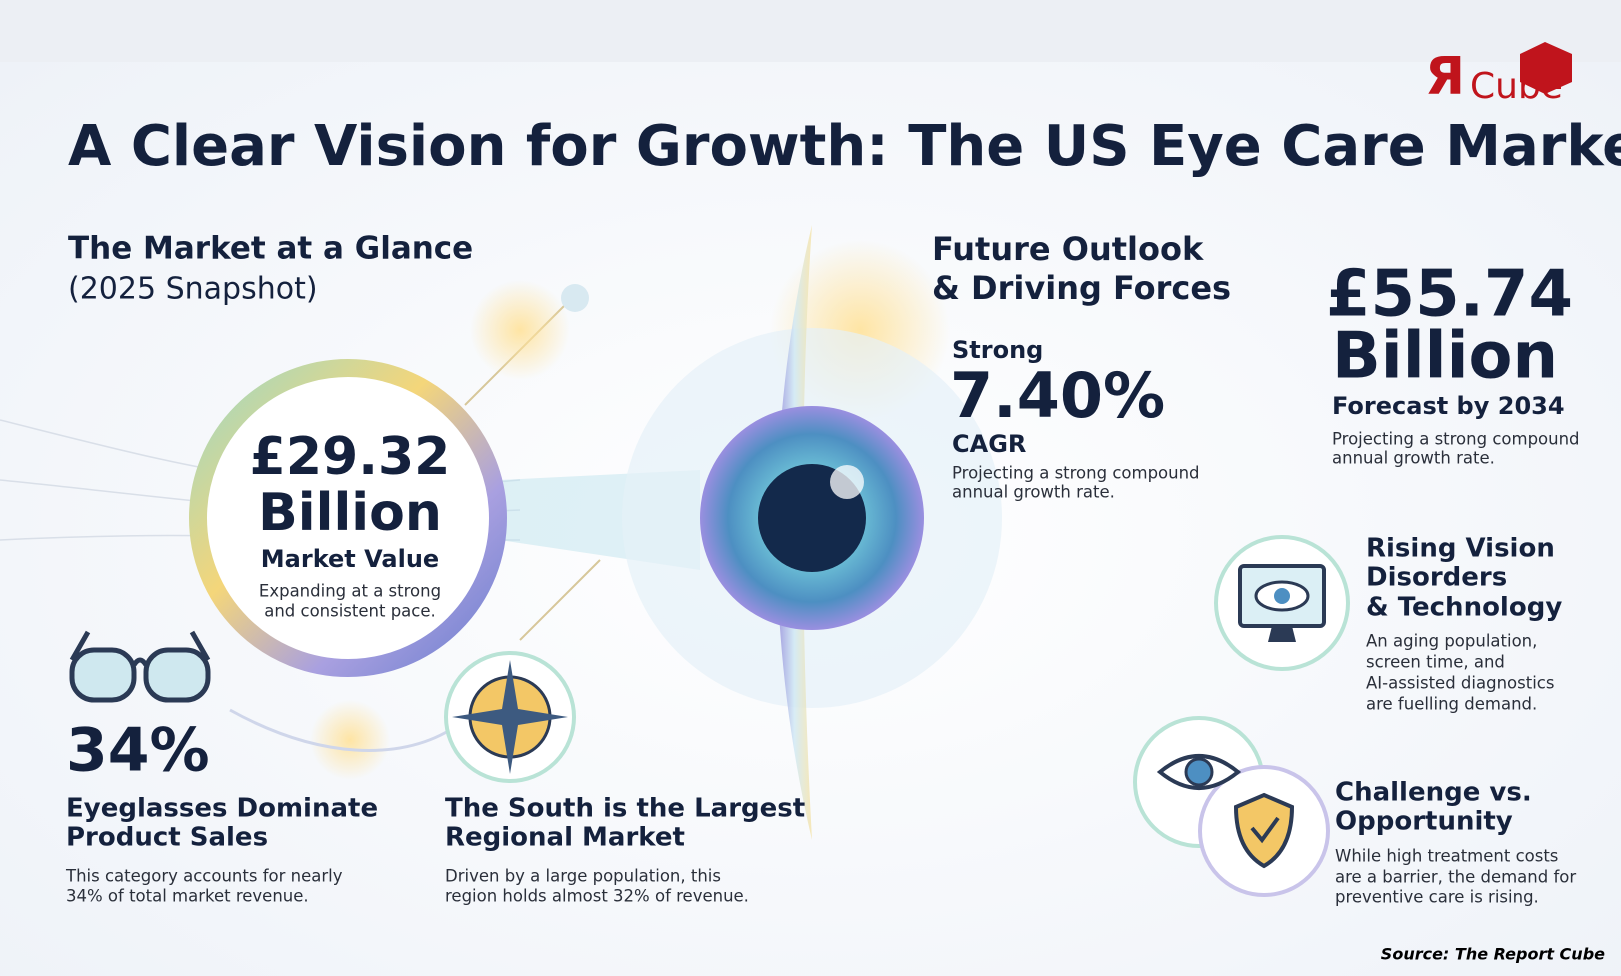 This screenshot has height=976, width=1621. What do you see at coordinates (204, 876) in the screenshot?
I see `description: This category accounts for nearly` at bounding box center [204, 876].